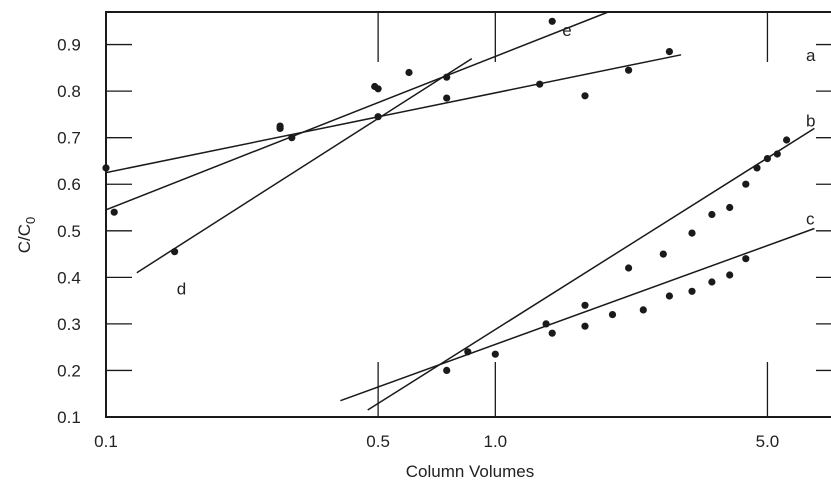 The width and height of the screenshot is (831, 486). I want to click on y-tick-label: 0.2, so click(69, 370).